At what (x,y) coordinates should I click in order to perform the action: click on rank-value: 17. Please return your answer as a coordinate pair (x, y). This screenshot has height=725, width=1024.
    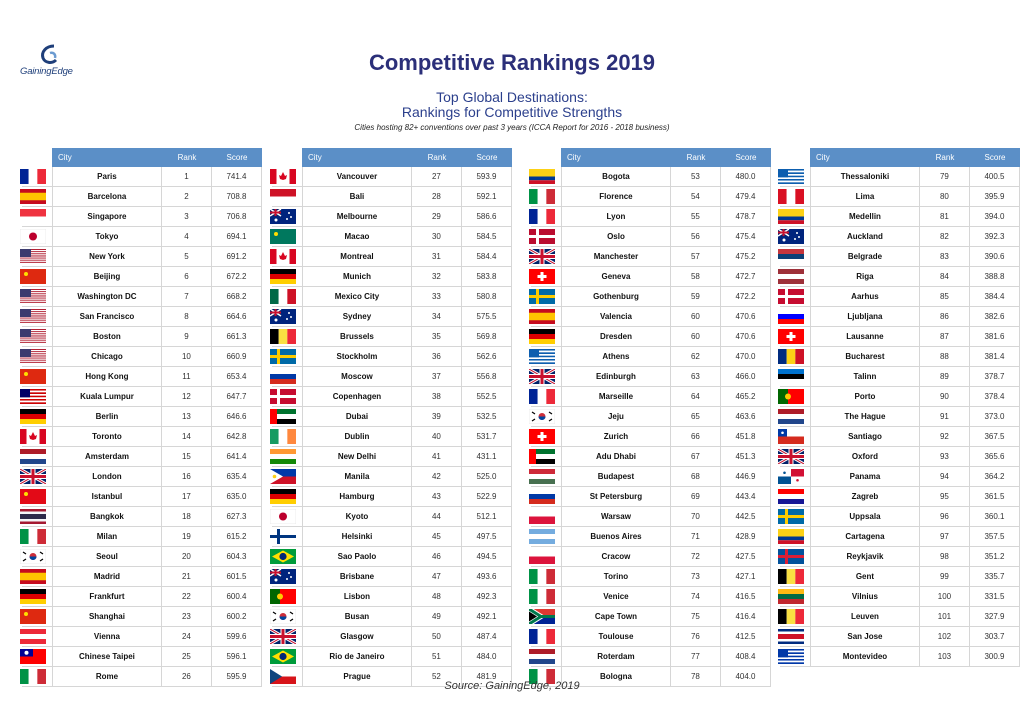
    Looking at the image, I should click on (185, 496).